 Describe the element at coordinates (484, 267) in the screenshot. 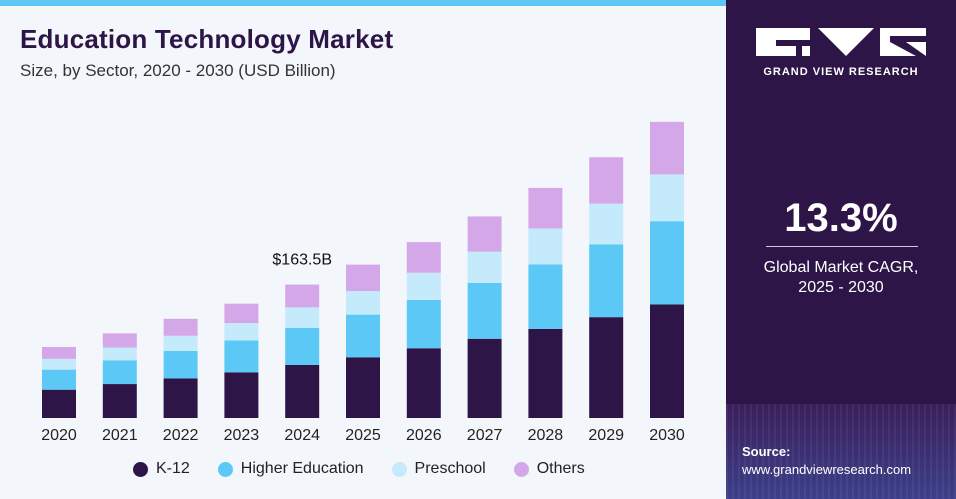

I see `bar-segment-2027-preschool` at that location.